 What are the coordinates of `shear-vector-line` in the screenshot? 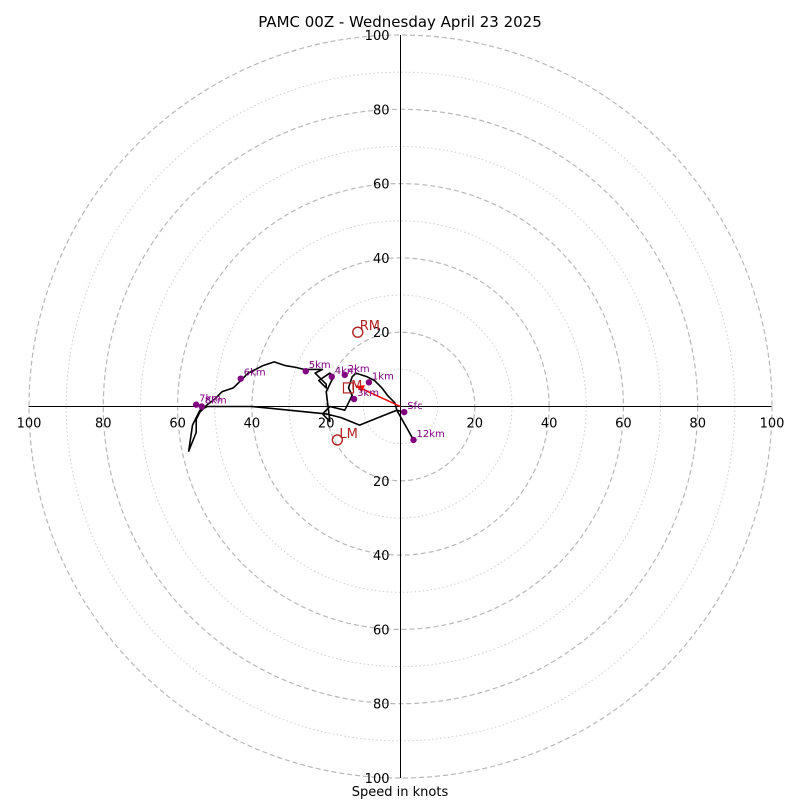 It's located at (378, 396).